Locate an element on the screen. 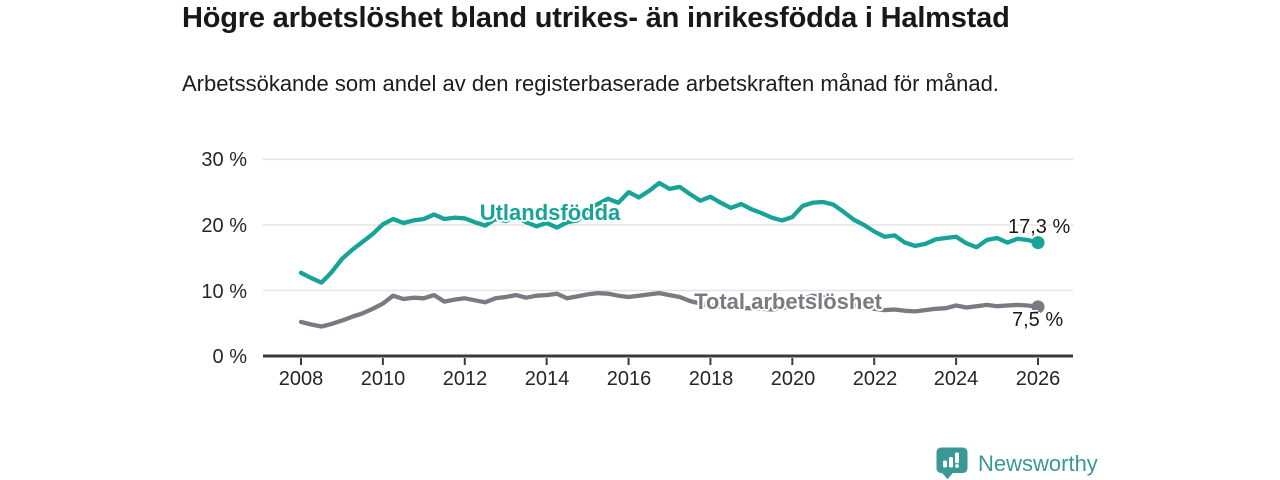 Image resolution: width=1280 pixels, height=480 pixels. end-value-utlandsfodda: 17,3 % is located at coordinates (1039, 227).